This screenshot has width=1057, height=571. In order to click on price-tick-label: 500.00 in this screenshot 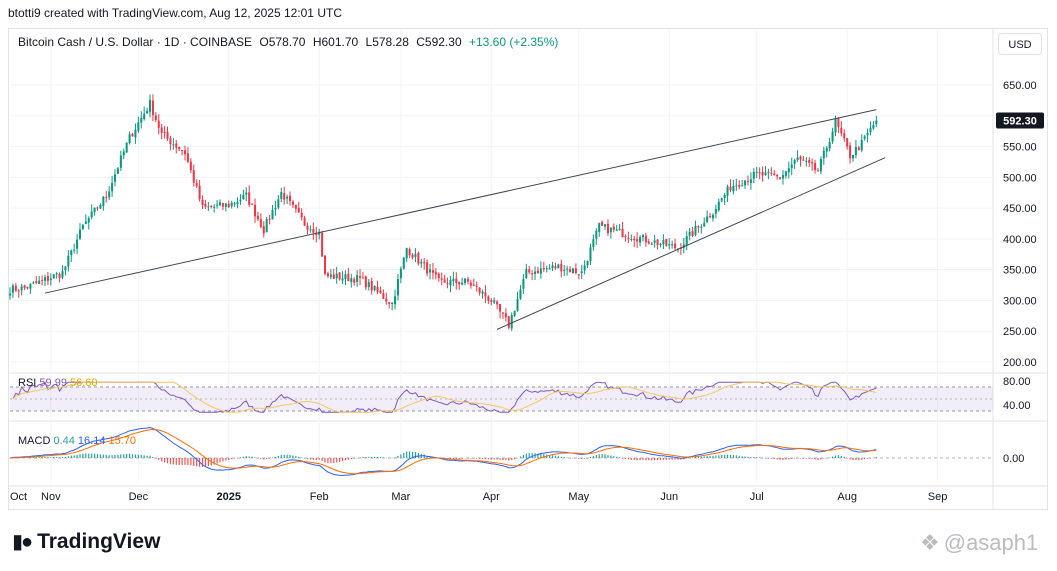, I will do `click(1020, 178)`.